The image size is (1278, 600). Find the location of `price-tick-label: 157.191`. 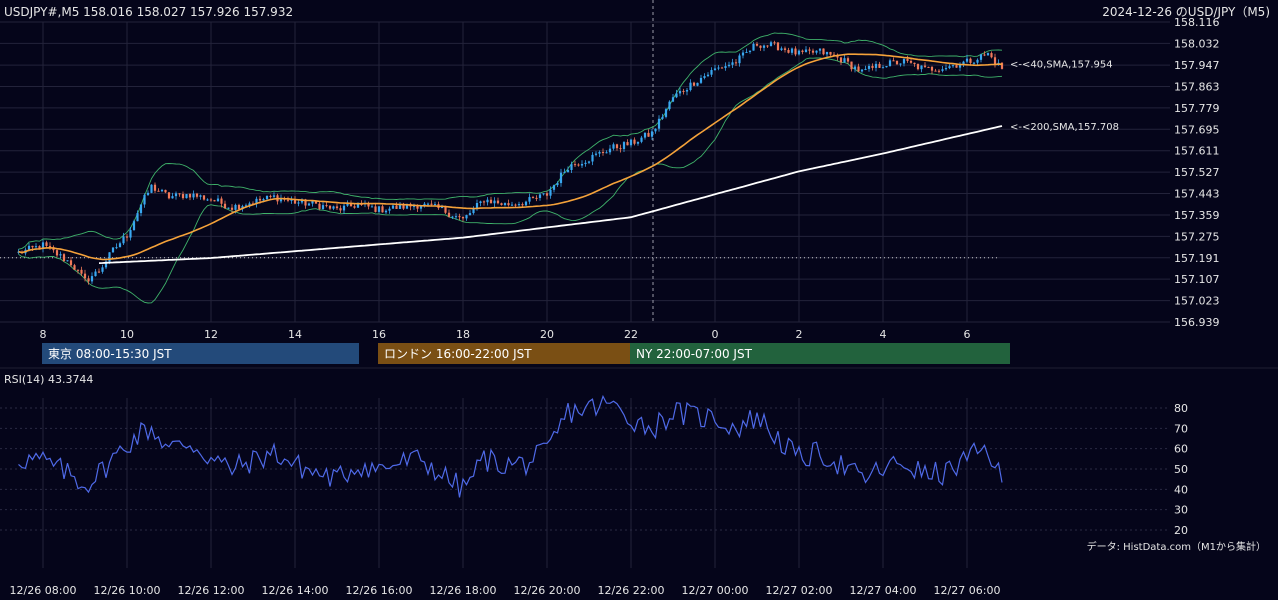

price-tick-label: 157.191 is located at coordinates (1197, 258).